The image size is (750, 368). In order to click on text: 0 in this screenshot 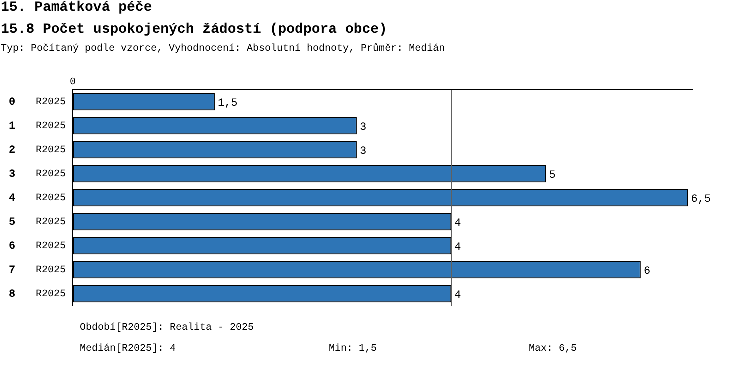, I will do `click(73, 83)`.